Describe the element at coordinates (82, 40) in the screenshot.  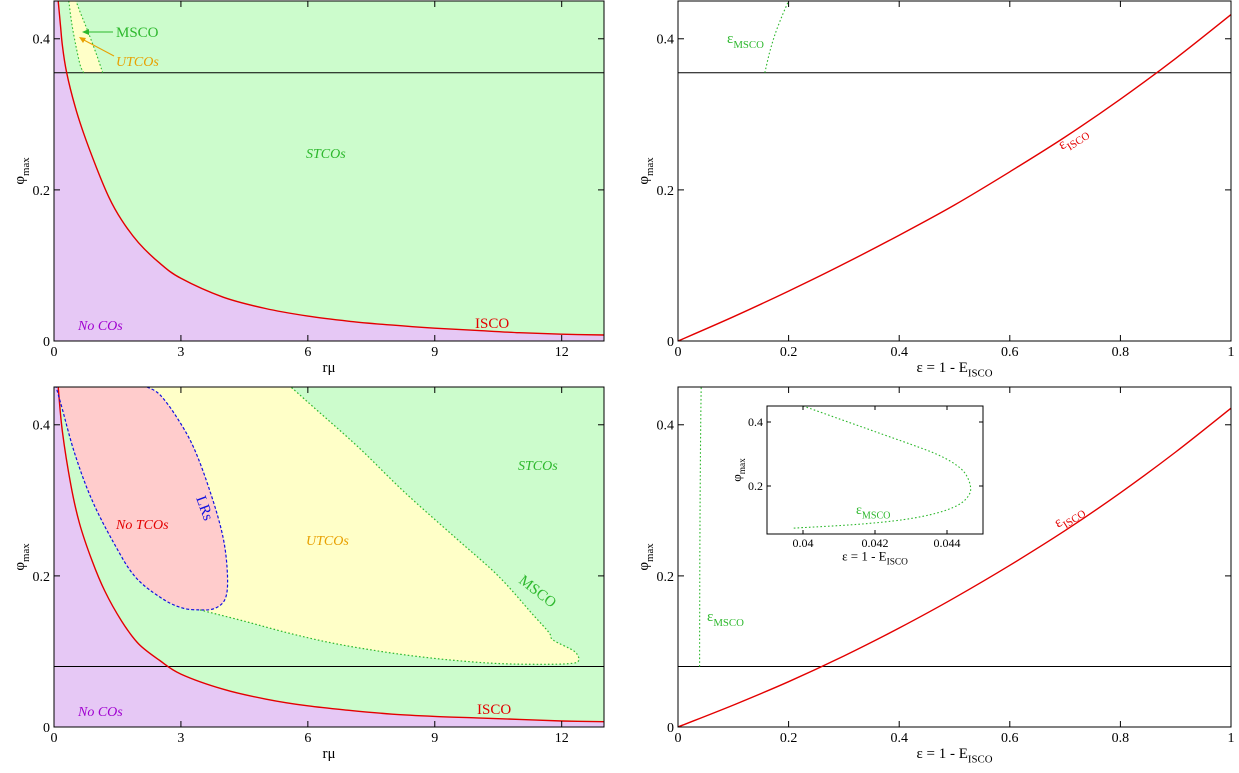
I see `arrowhead-utcos` at that location.